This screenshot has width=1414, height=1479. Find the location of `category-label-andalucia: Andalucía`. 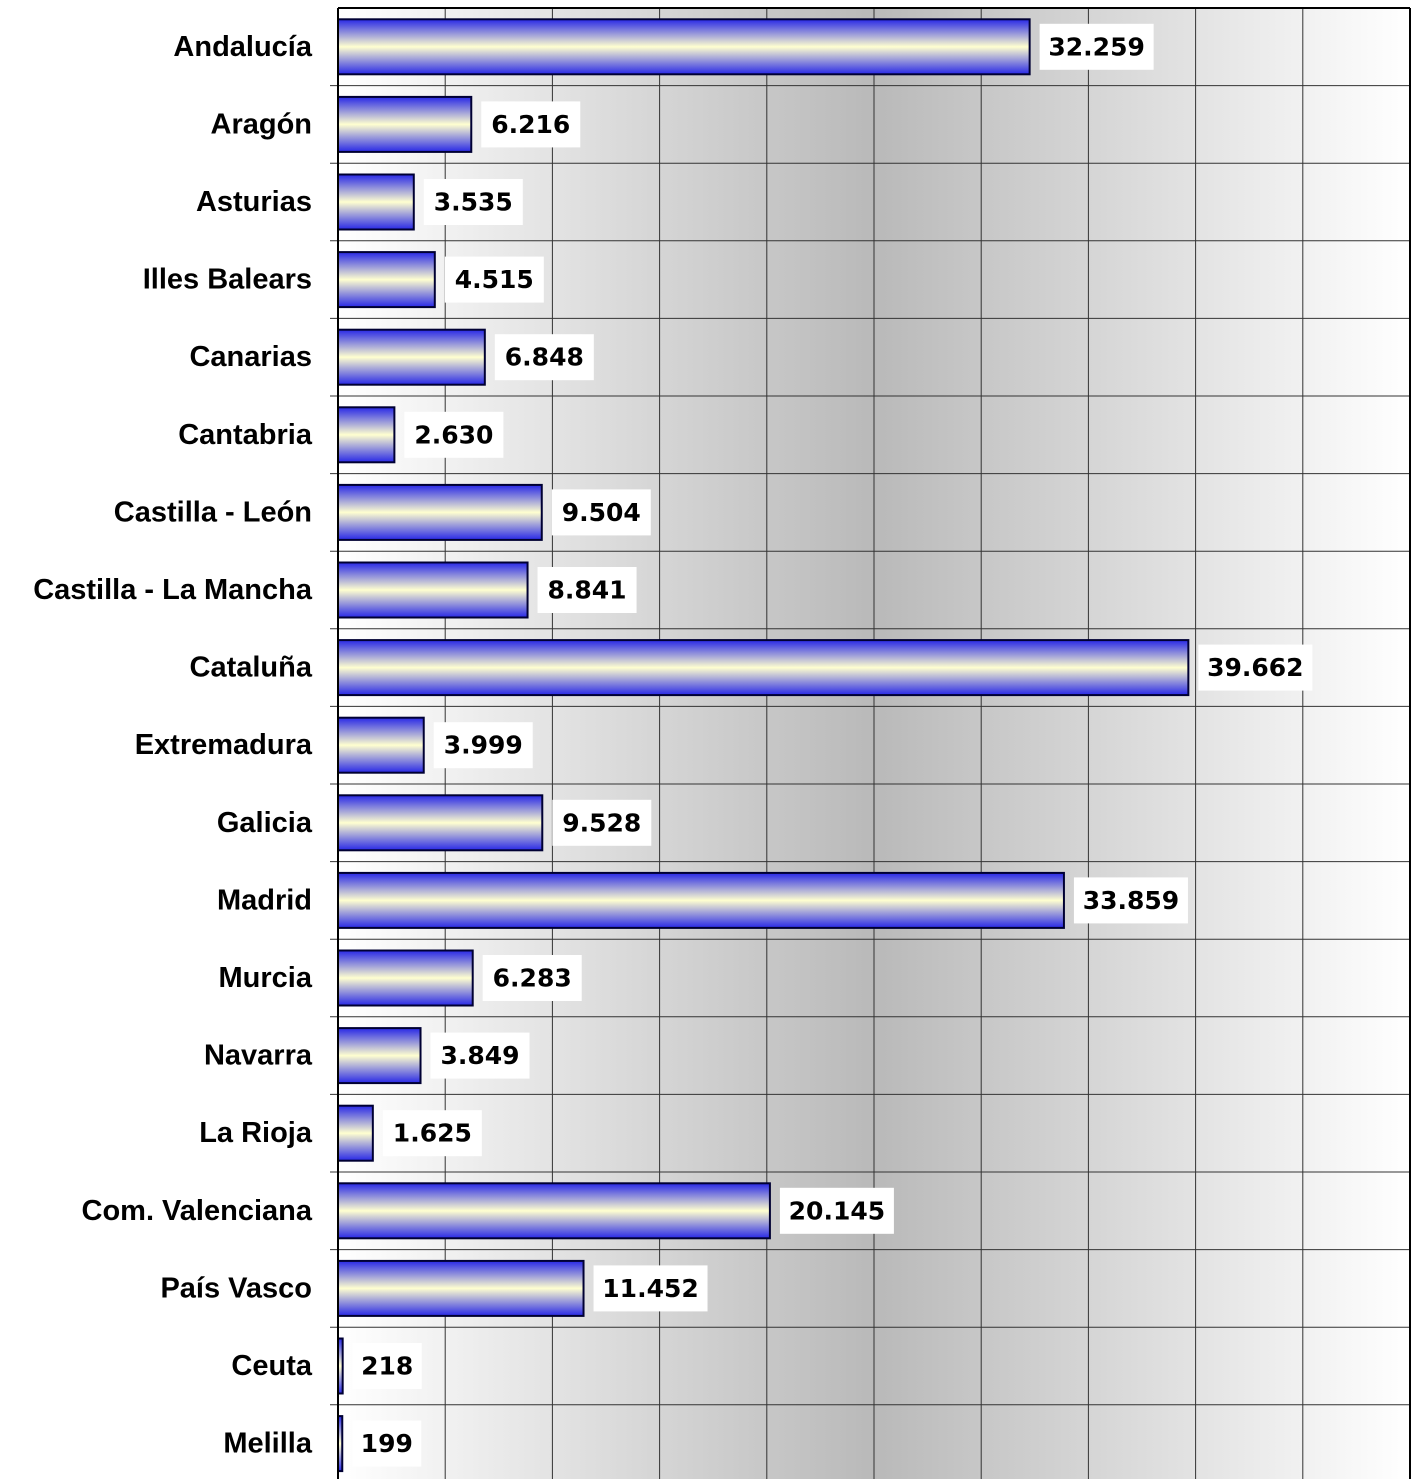

category-label-andalucia: Andalucía is located at coordinates (242, 47).